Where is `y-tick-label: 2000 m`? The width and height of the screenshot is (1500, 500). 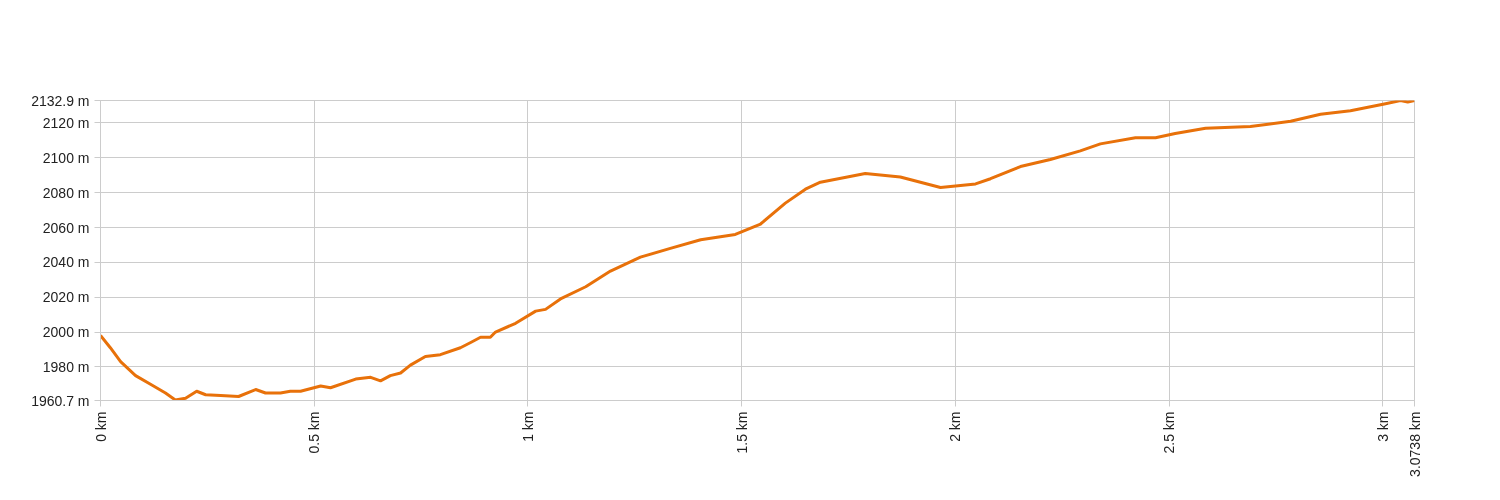 y-tick-label: 2000 m is located at coordinates (66, 332).